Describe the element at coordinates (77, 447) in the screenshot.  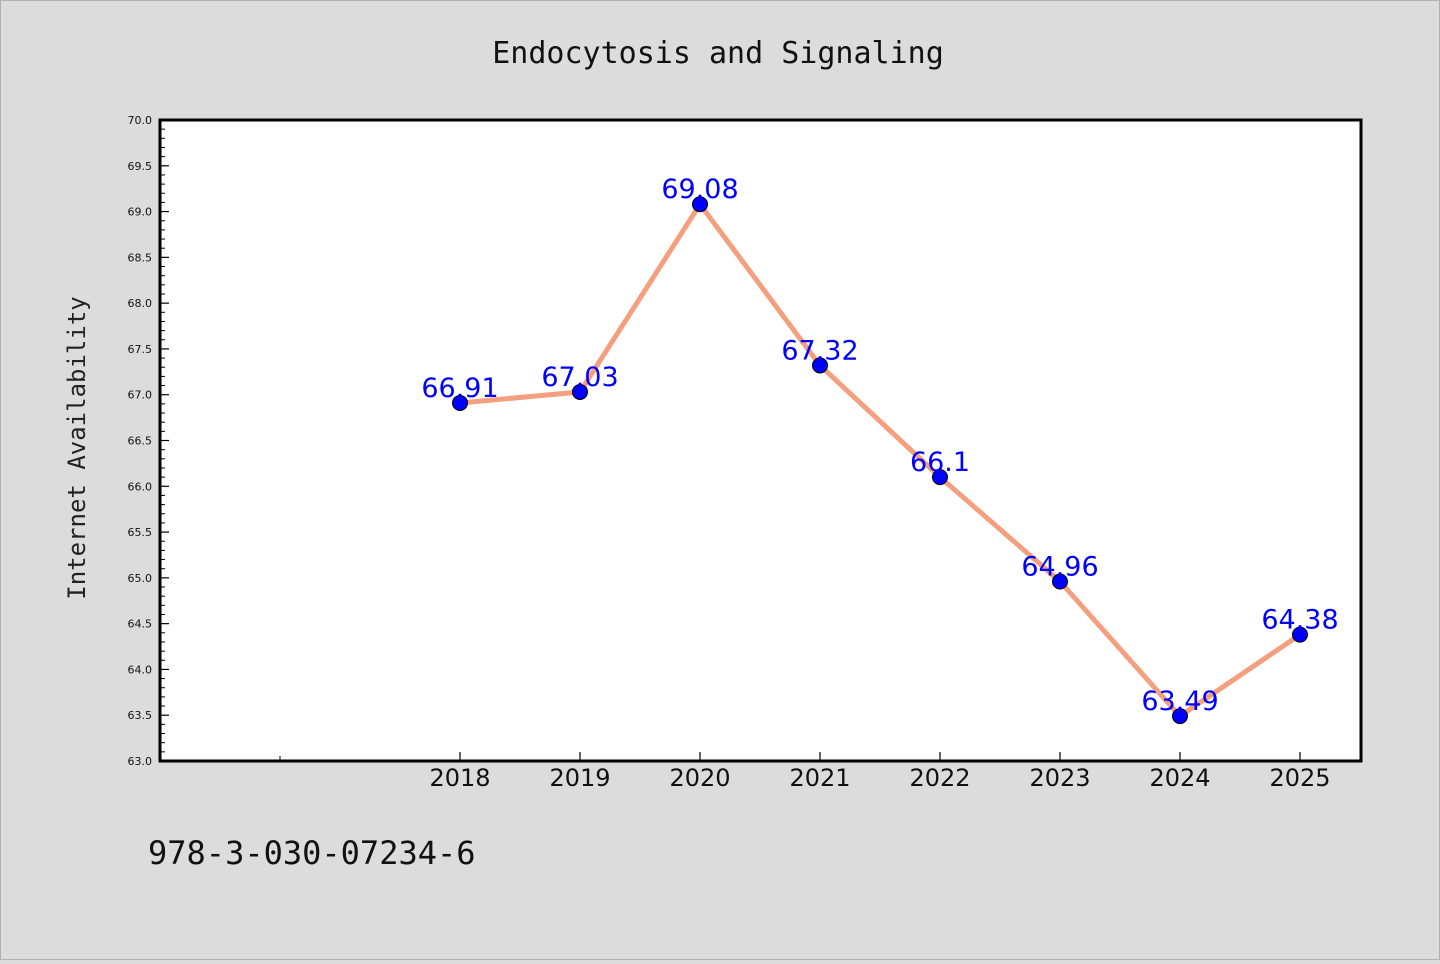
I see `y-axis-label: Internet Availability` at that location.